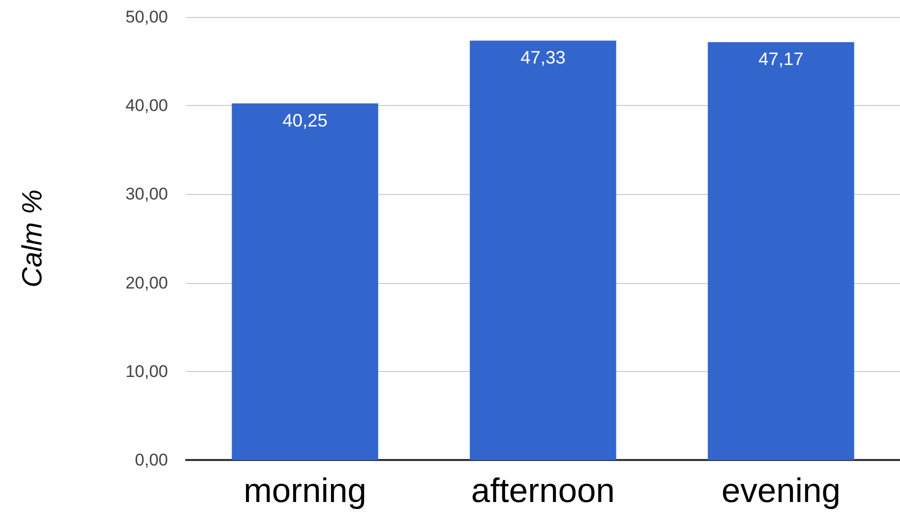 The height and width of the screenshot is (526, 900). Describe the element at coordinates (543, 491) in the screenshot. I see `x-tick-label: afternoon` at that location.